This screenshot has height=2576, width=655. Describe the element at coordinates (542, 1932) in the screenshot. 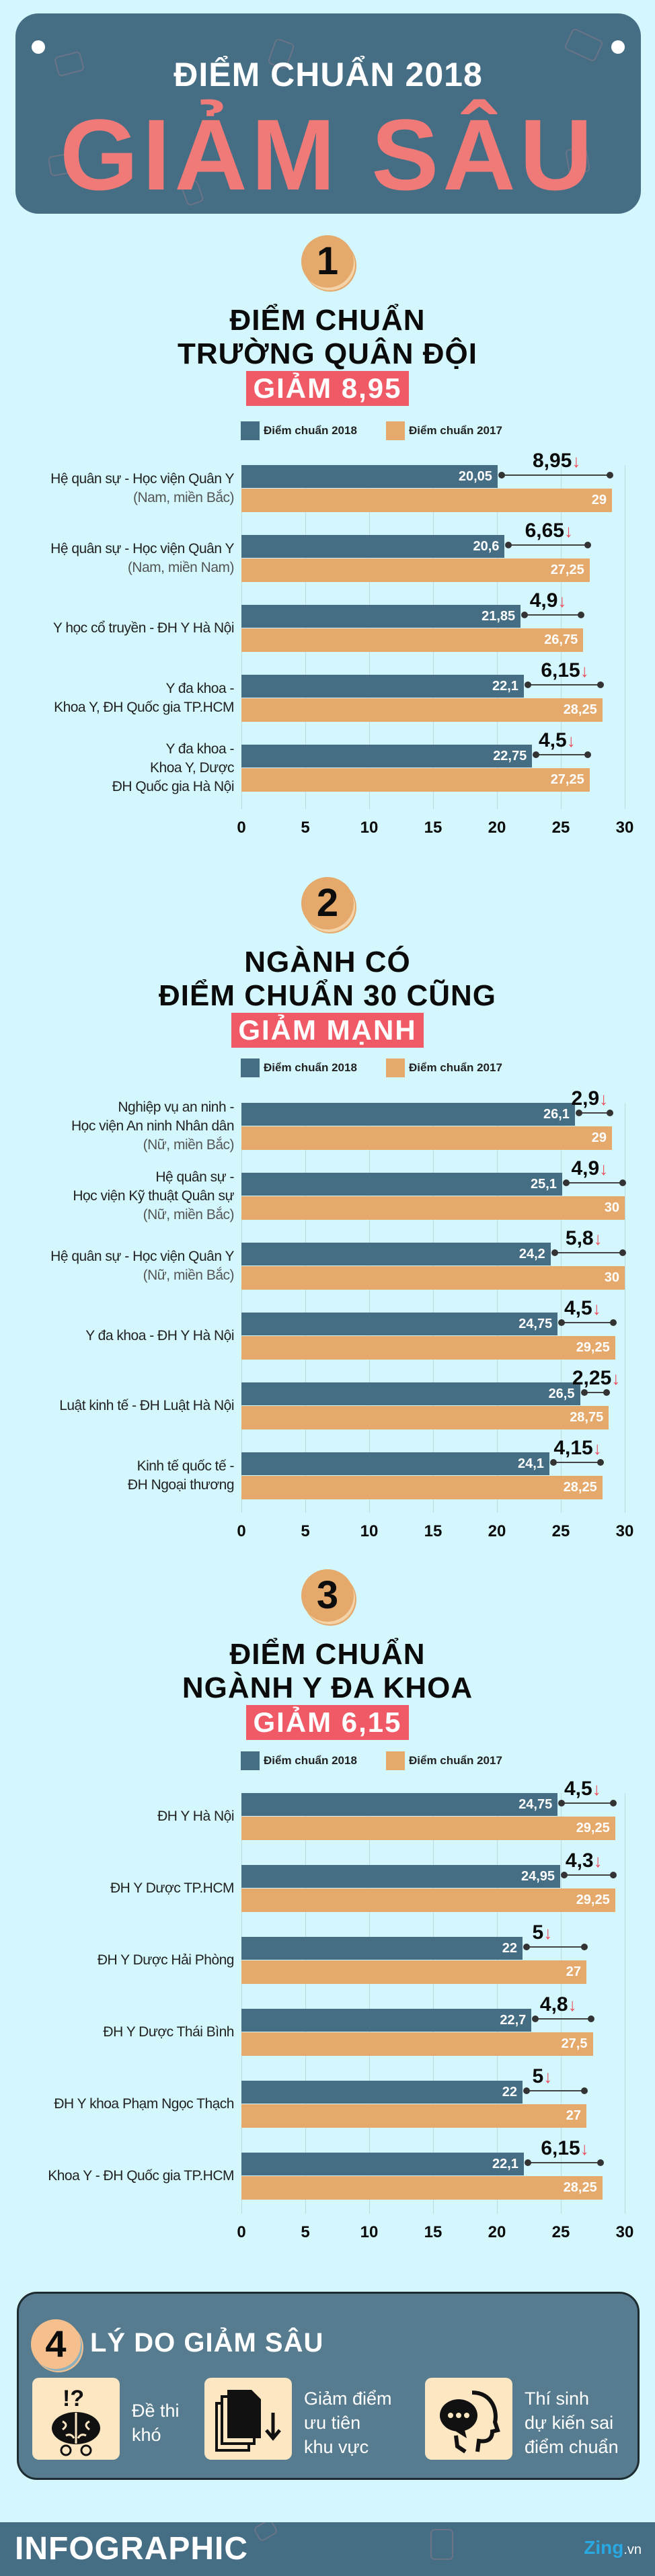

I see `difference-value: 5↓` at that location.